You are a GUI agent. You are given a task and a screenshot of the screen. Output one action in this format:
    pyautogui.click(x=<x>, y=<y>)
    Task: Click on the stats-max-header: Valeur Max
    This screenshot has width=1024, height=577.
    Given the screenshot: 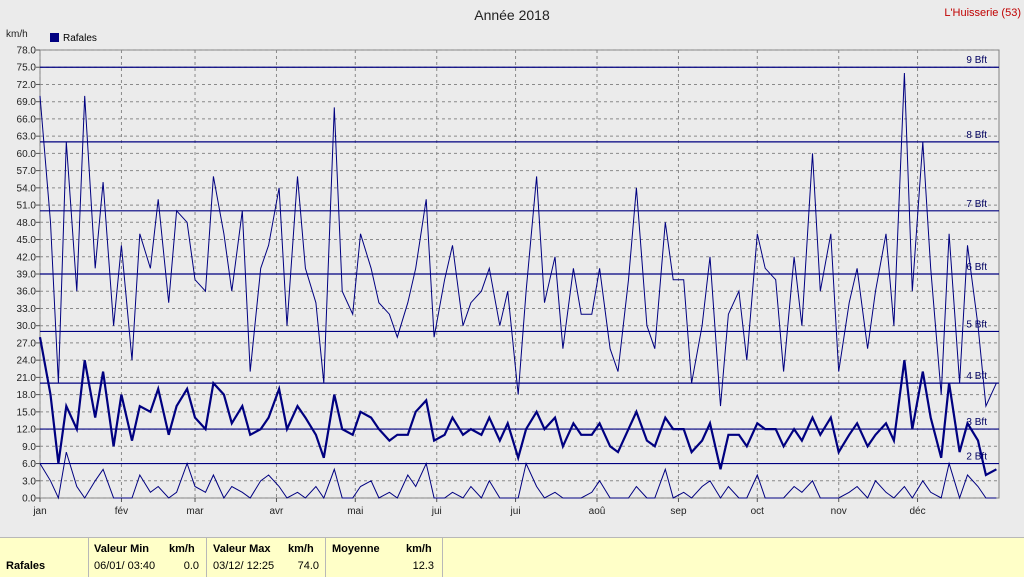 What is the action you would take?
    pyautogui.click(x=242, y=549)
    